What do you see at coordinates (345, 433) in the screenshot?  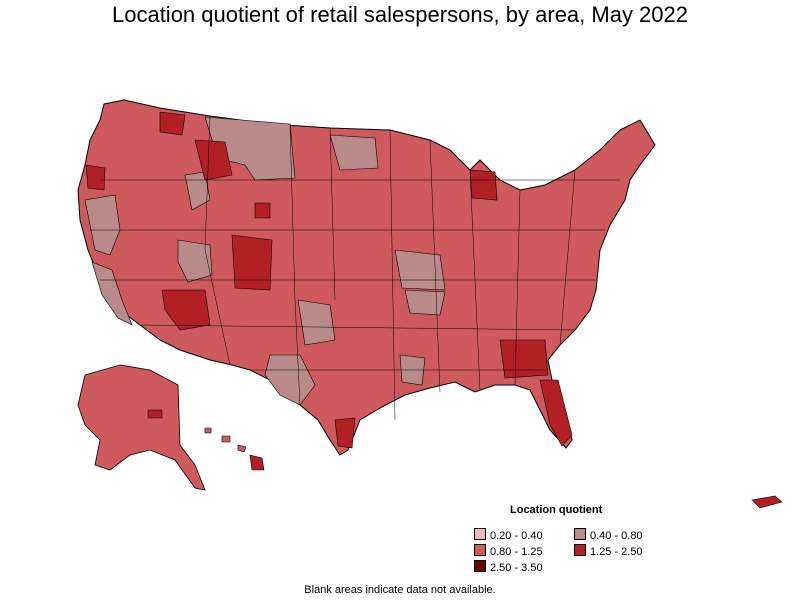 I see `region-texas-coast` at bounding box center [345, 433].